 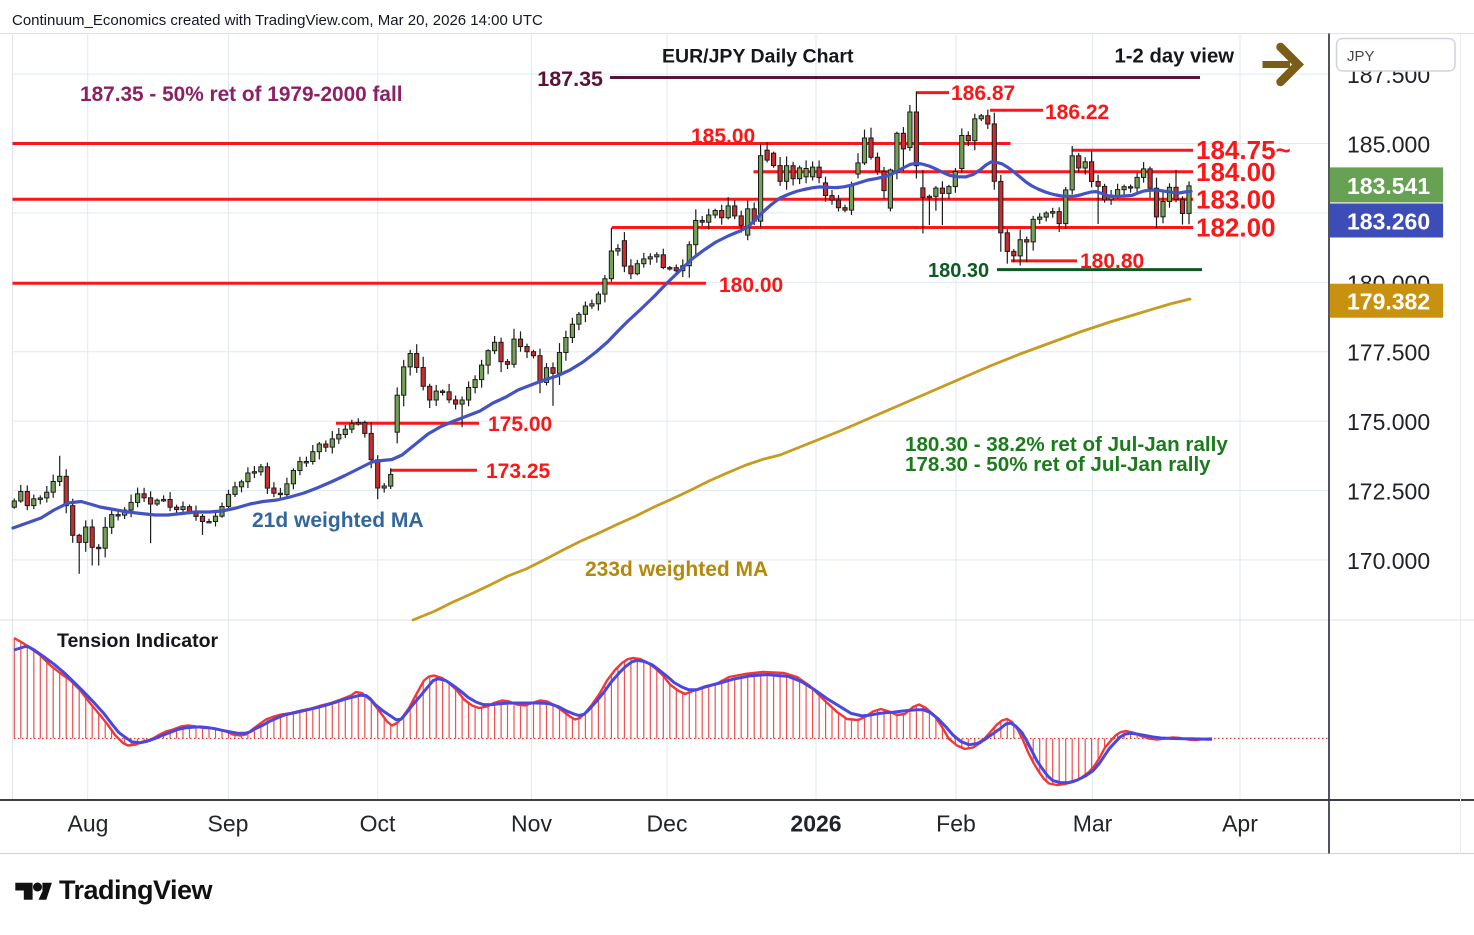 What do you see at coordinates (1388, 561) in the screenshot?
I see `svg-text: 170.000` at bounding box center [1388, 561].